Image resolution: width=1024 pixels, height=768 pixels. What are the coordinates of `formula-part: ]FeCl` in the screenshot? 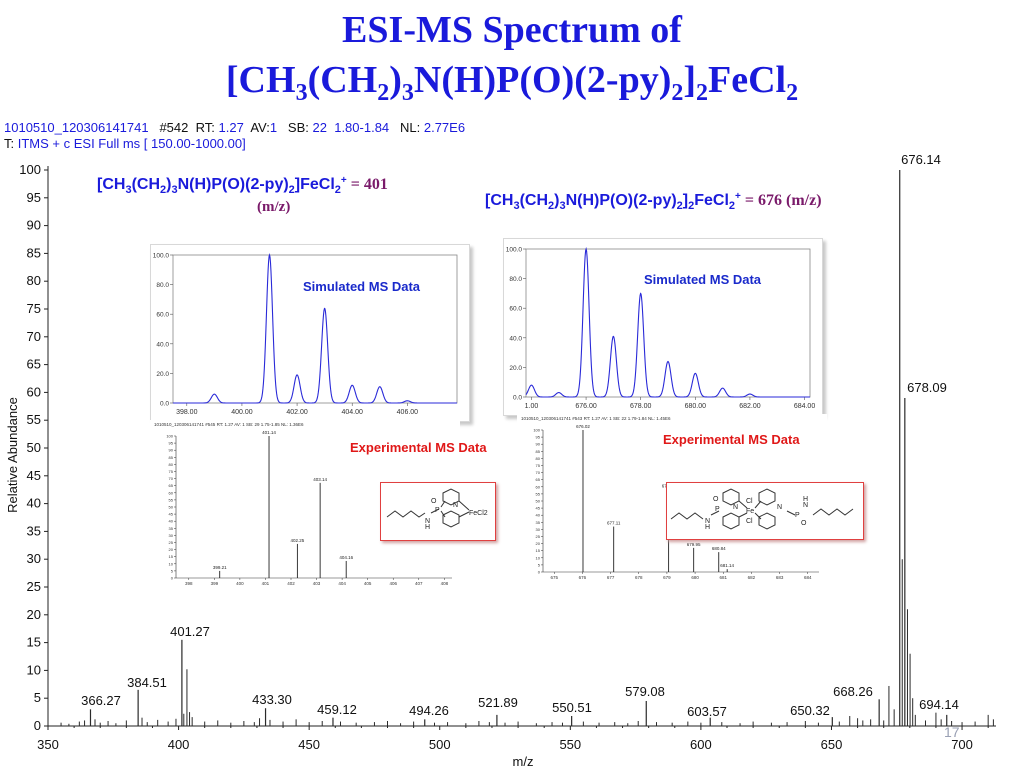 It's located at (314, 184).